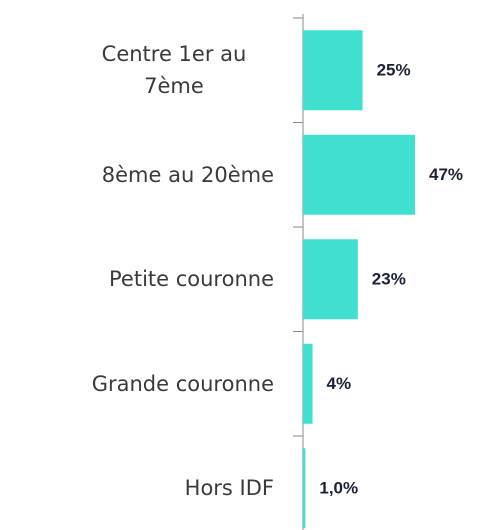 The image size is (489, 530). What do you see at coordinates (191, 279) in the screenshot?
I see `category-text: Petite couronne` at bounding box center [191, 279].